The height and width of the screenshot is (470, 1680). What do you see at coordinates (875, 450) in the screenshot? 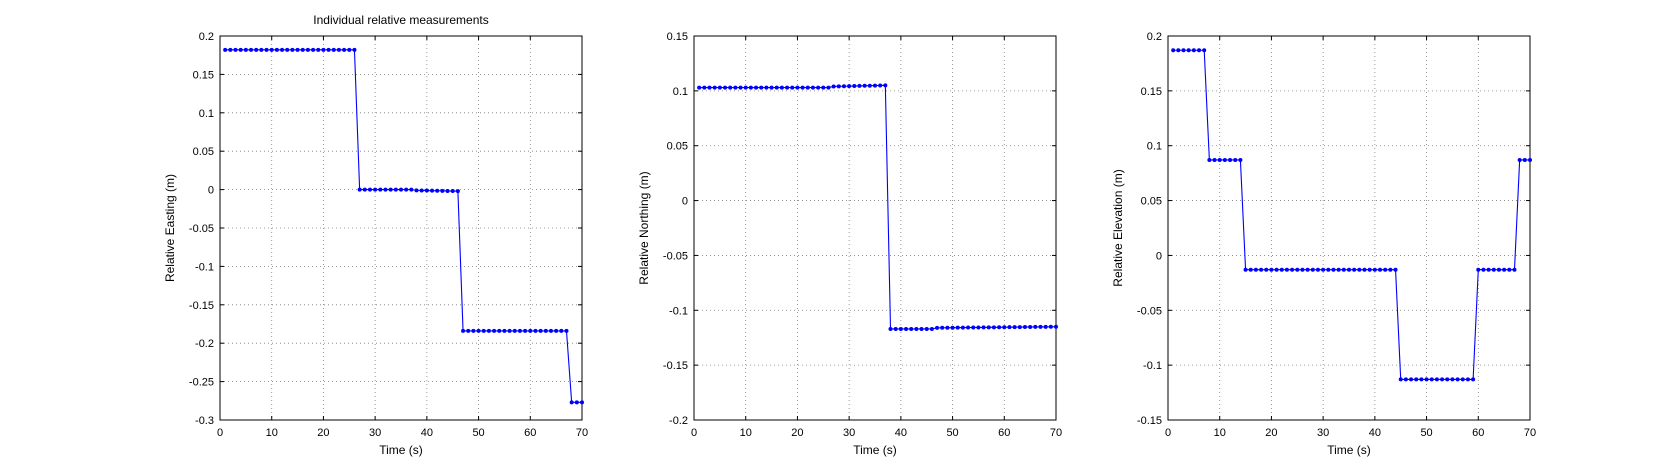
I see `x-axis-label: Time (s)` at bounding box center [875, 450].